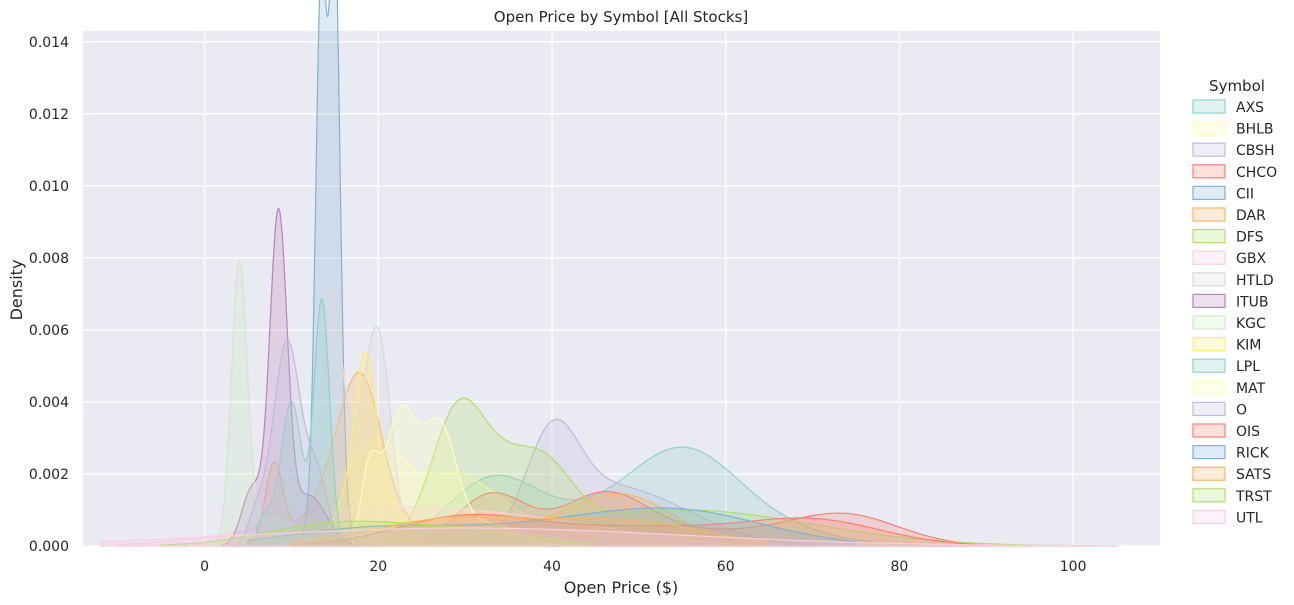 The width and height of the screenshot is (1294, 605). I want to click on legend-swatch-cbsh, so click(1209, 149).